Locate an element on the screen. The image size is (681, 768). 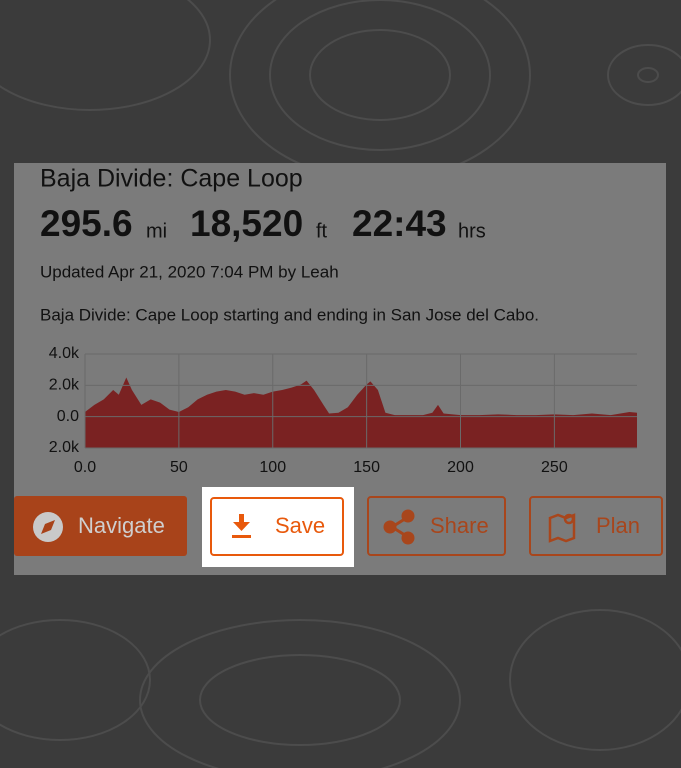
map-icon is located at coordinates (562, 528).